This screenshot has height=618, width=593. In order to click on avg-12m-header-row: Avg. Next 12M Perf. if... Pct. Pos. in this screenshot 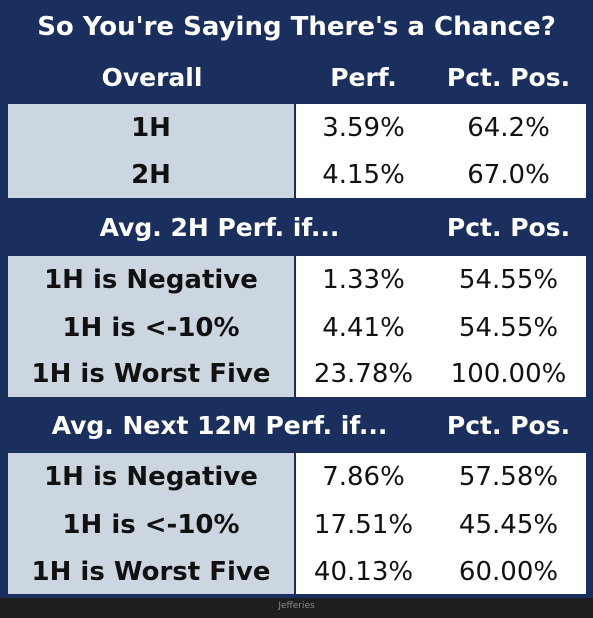, I will do `click(296, 425)`.